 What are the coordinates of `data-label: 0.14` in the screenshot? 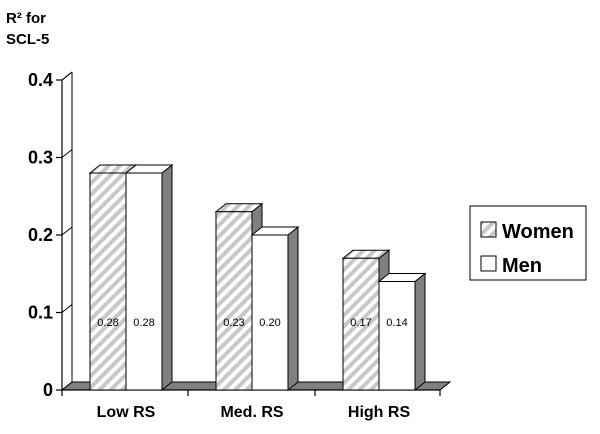 It's located at (396, 323).